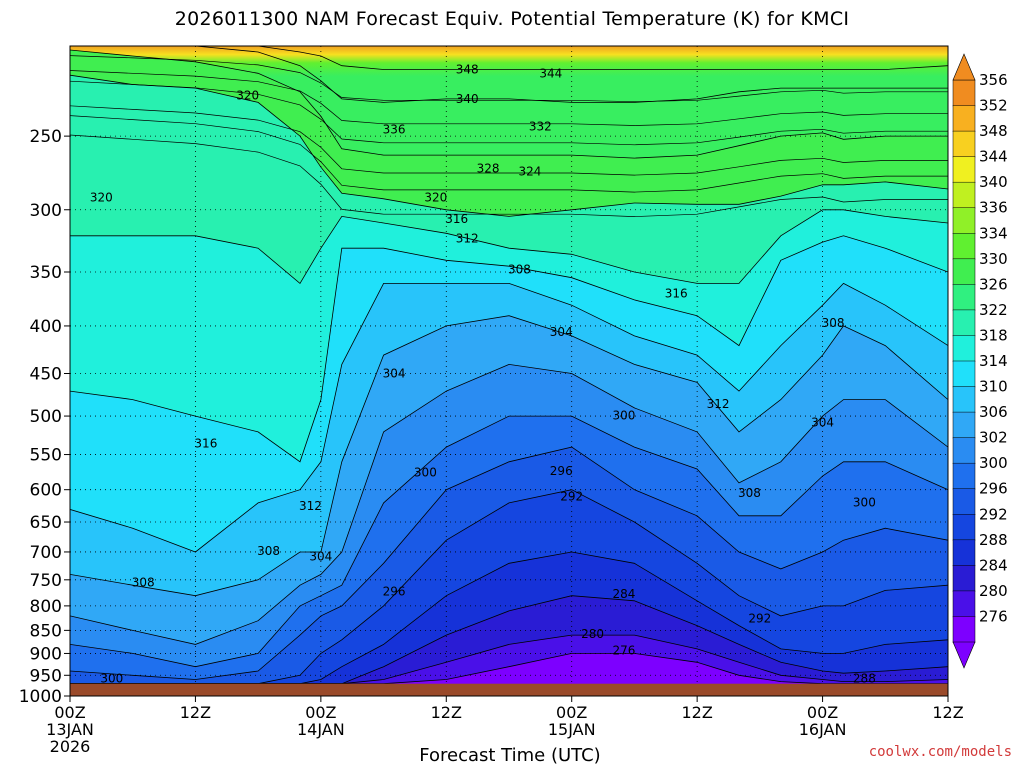  What do you see at coordinates (247, 95) in the screenshot?
I see `contour-label: 320` at bounding box center [247, 95].